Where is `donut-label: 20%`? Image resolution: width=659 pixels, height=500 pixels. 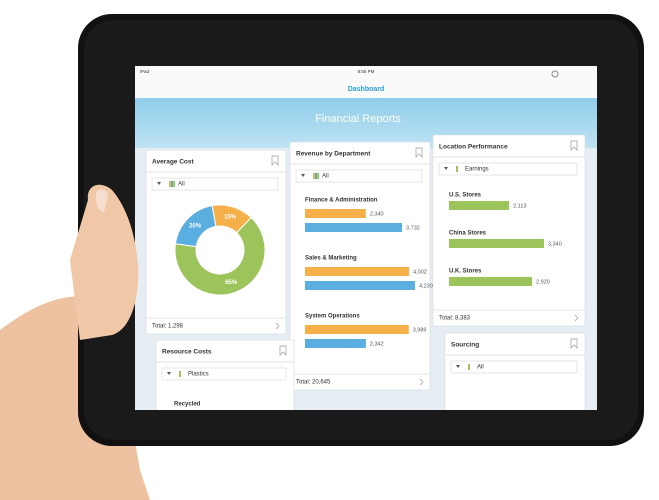 donut-label: 20% is located at coordinates (195, 227).